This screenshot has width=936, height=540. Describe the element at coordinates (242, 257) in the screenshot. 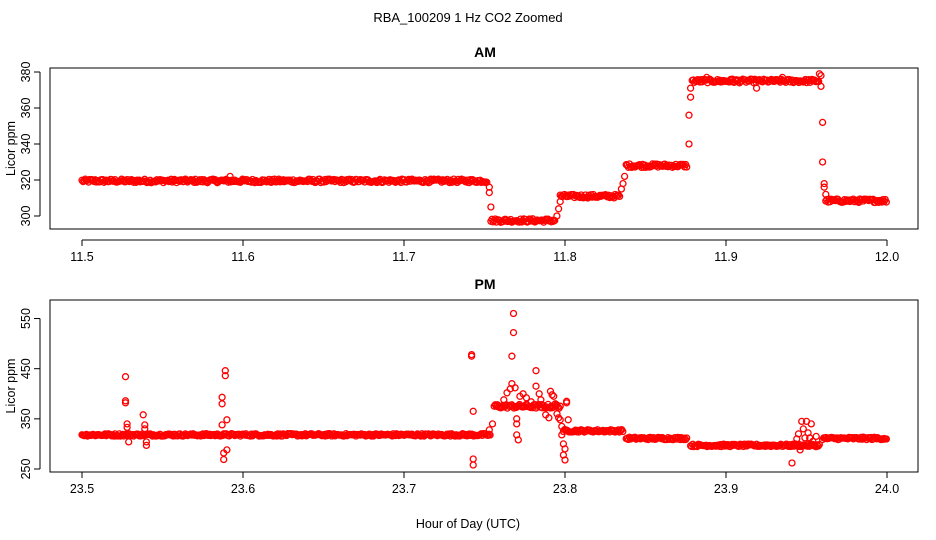

I see `x-tick-label-am: 11.6` at that location.